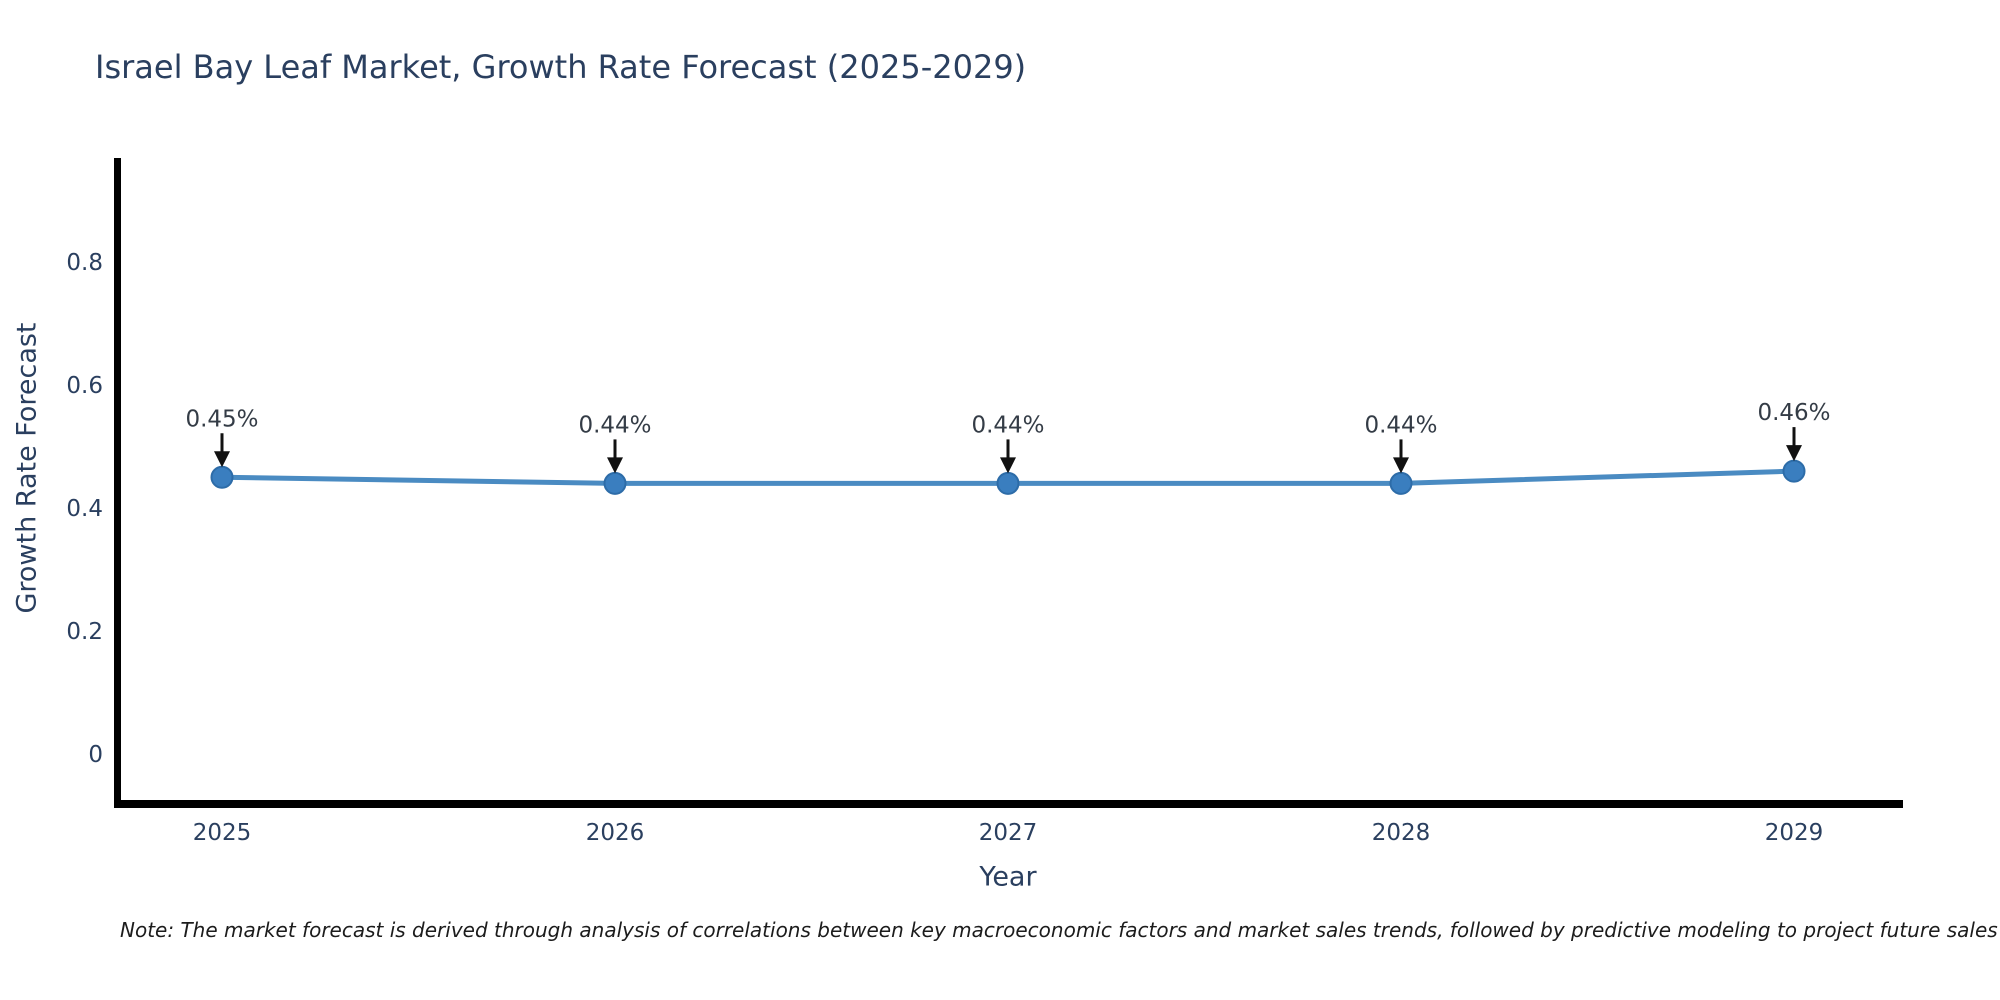 The height and width of the screenshot is (1000, 2000). What do you see at coordinates (1794, 833) in the screenshot?
I see `x-tick-label: 2029` at bounding box center [1794, 833].